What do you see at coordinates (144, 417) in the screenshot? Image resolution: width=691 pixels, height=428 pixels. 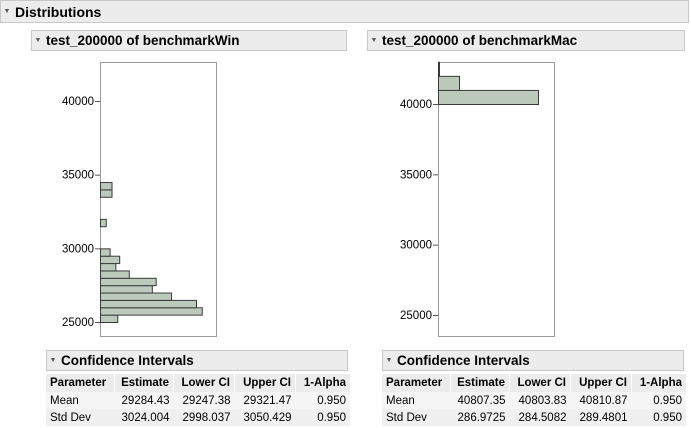 I see `ci-cell: 3024.004` at bounding box center [144, 417].